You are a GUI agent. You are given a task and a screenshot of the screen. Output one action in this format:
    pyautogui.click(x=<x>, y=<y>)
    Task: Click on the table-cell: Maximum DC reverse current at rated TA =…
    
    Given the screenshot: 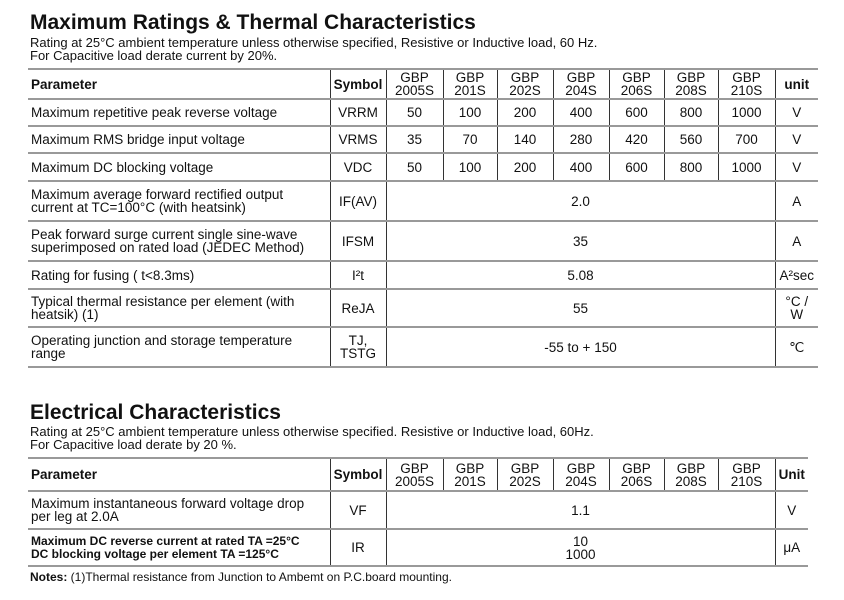 What is the action you would take?
    pyautogui.click(x=179, y=547)
    